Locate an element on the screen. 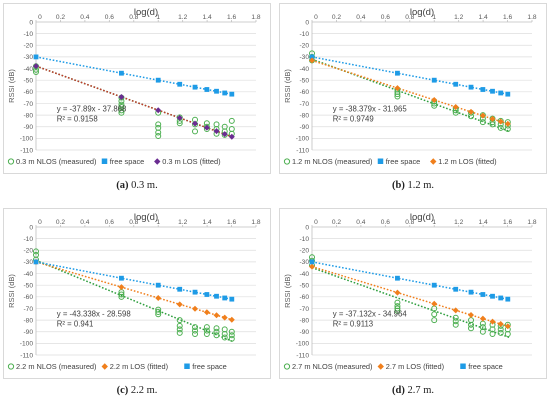 The image size is (550, 411). legend-entry: 2.7 m LOS (fitted) is located at coordinates (415, 366).